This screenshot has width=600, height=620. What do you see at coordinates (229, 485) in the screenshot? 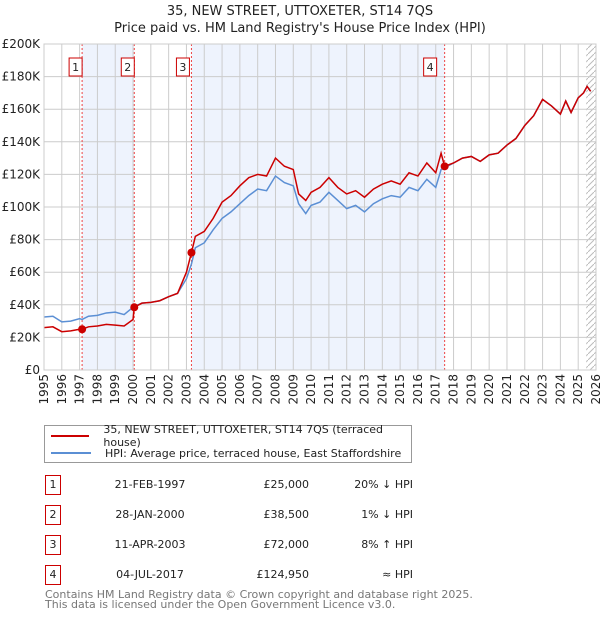
I see `table-row: 1 21-FEB-1997 £25,000 20% ↓ HPI` at bounding box center [229, 485].